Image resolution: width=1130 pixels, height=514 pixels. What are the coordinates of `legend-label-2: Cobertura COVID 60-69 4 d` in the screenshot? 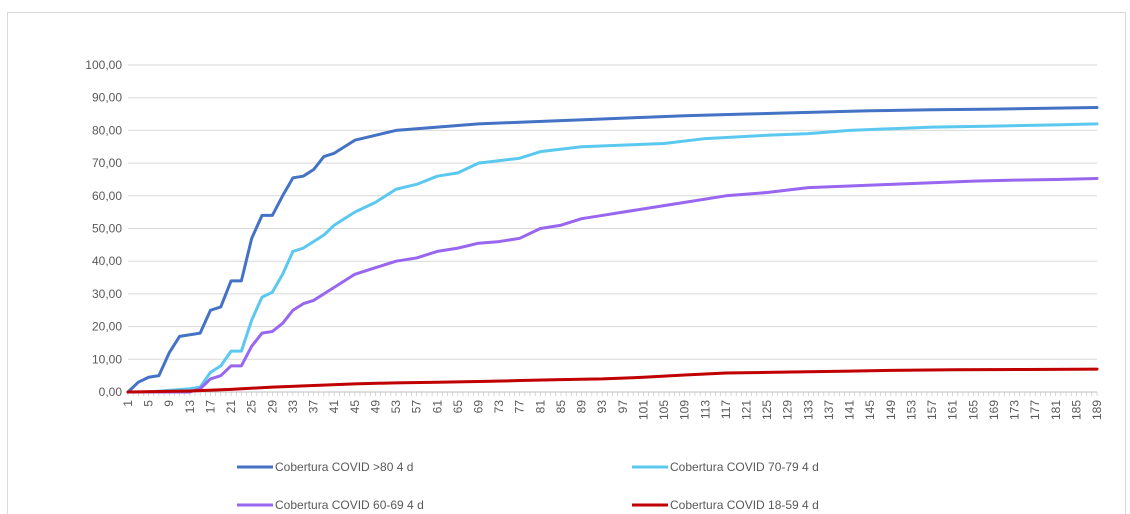 It's located at (349, 505).